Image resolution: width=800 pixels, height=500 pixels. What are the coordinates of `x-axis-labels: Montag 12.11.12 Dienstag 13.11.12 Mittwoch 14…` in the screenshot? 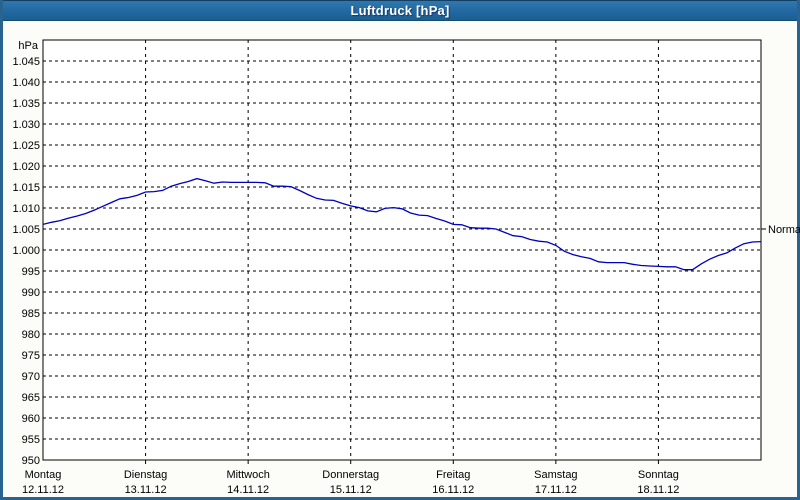 It's located at (350, 482).